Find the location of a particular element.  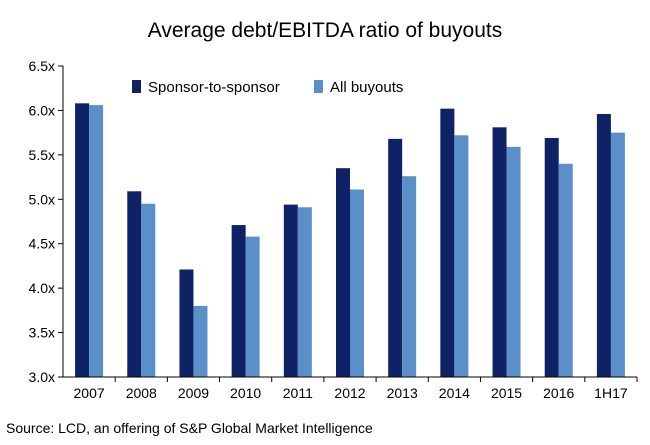

legend-swatch-sponsor-to-sponsor is located at coordinates (136, 86).